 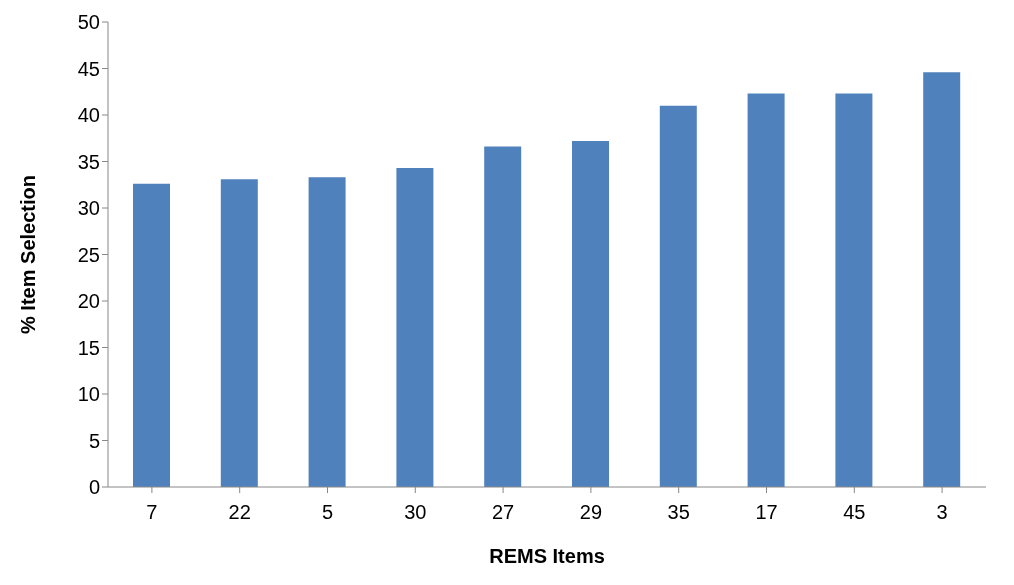 What do you see at coordinates (88, 22) in the screenshot?
I see `y-tick-label: 50` at bounding box center [88, 22].